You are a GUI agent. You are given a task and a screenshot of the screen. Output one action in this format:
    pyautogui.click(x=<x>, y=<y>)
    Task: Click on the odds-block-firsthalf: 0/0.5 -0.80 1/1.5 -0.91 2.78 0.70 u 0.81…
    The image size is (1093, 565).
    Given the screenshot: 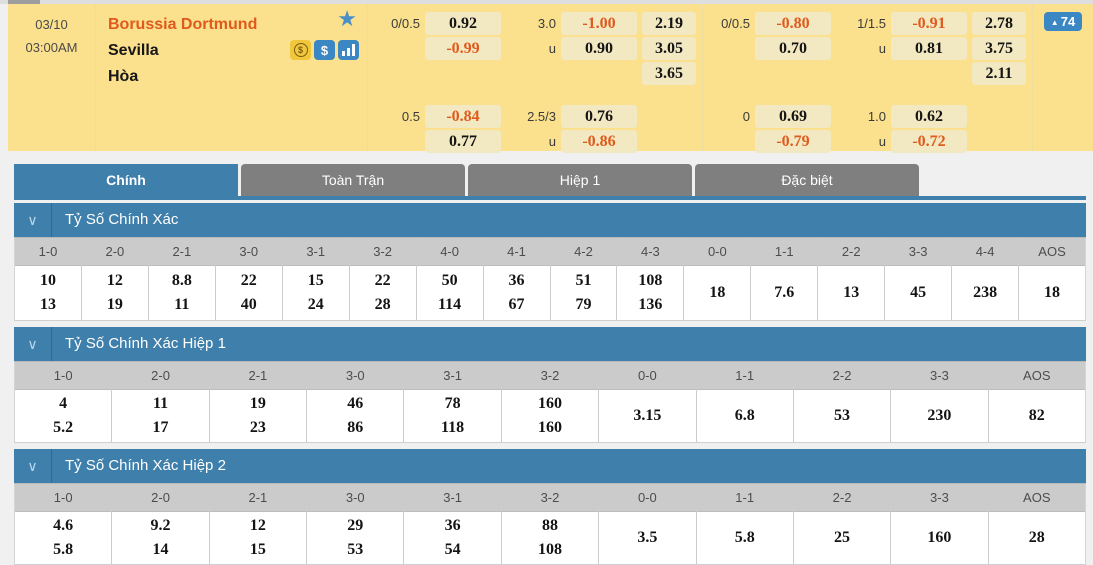 What is the action you would take?
    pyautogui.click(x=868, y=78)
    